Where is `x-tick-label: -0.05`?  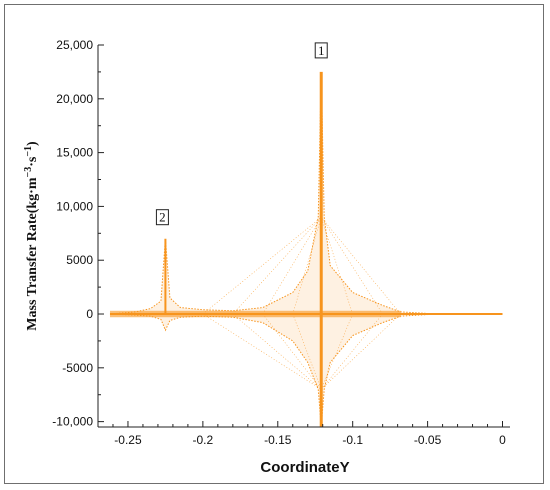
x-tick-label: -0.05 is located at coordinates (428, 440).